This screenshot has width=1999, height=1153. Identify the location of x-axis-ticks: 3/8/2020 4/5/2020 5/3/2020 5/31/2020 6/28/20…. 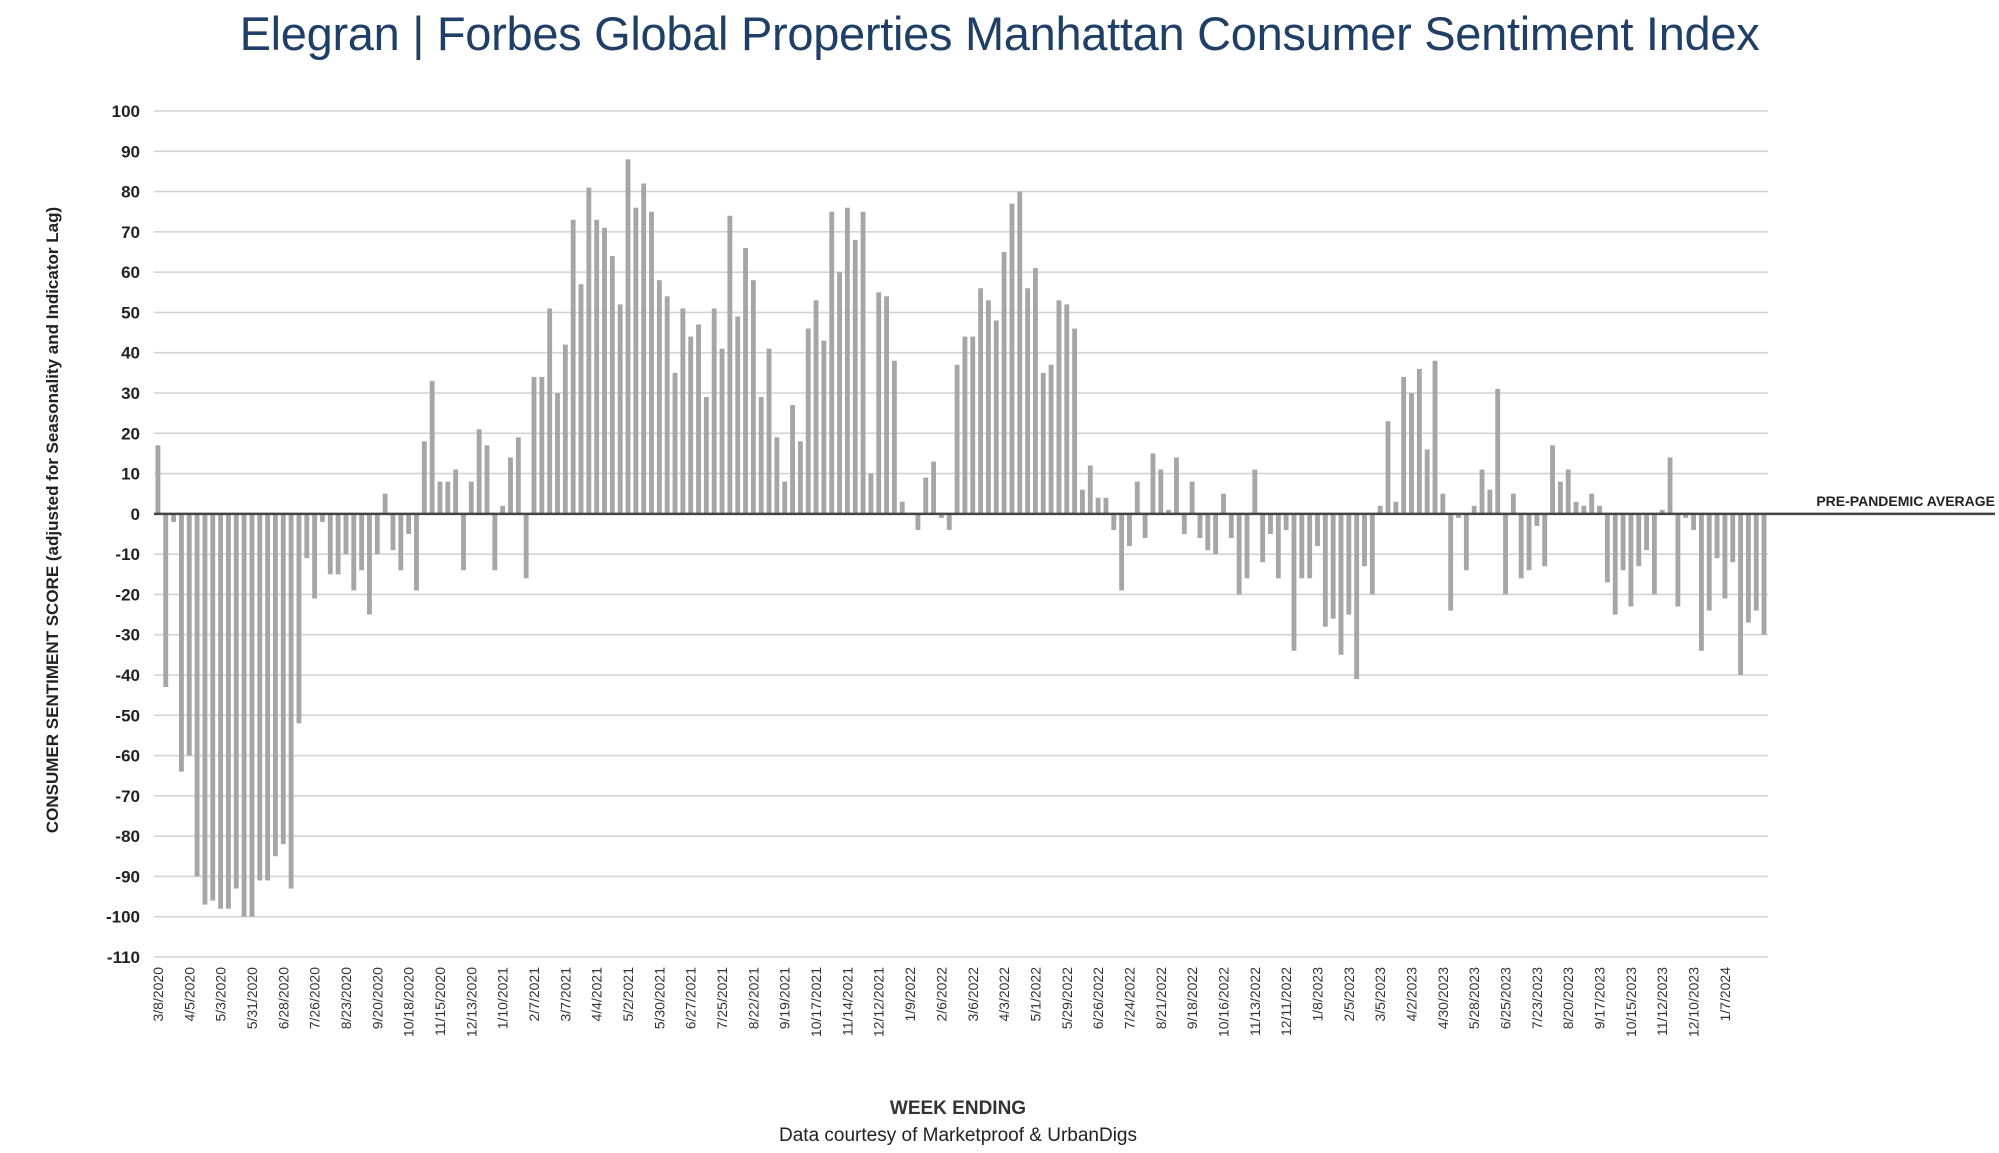
(941, 1002).